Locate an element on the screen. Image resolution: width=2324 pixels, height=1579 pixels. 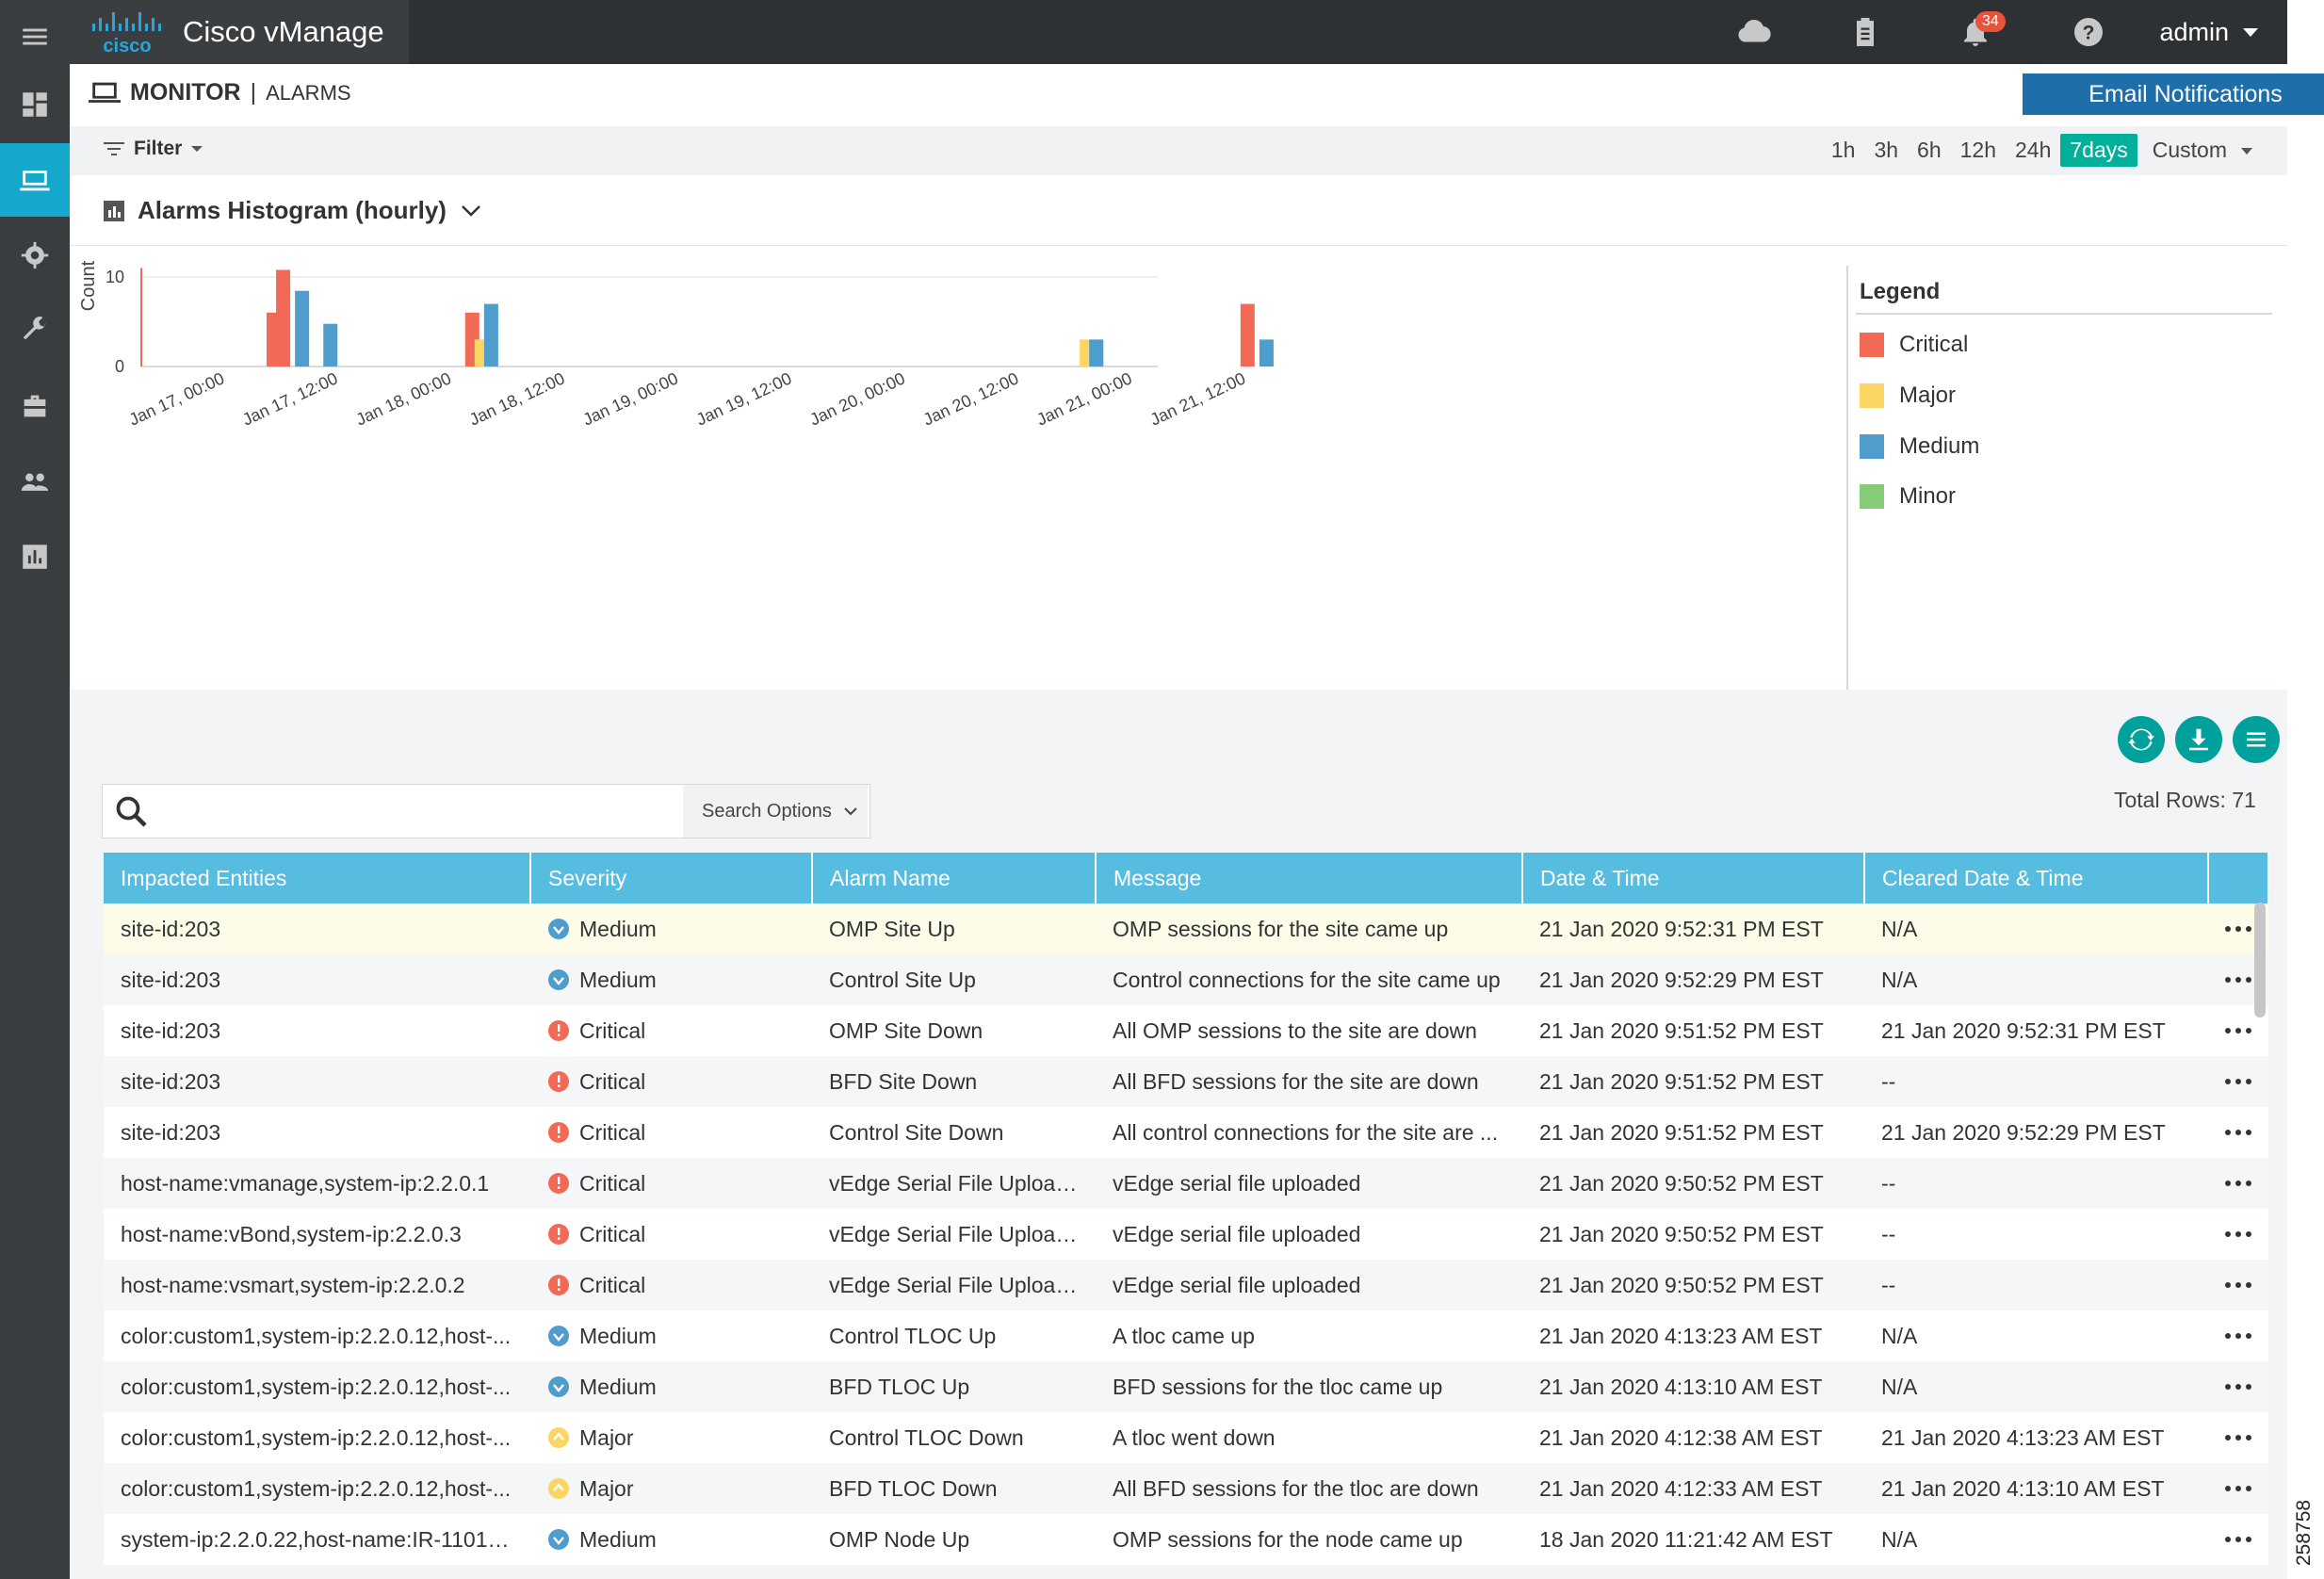
search-options-dropdown: Search Options is located at coordinates (776, 812).